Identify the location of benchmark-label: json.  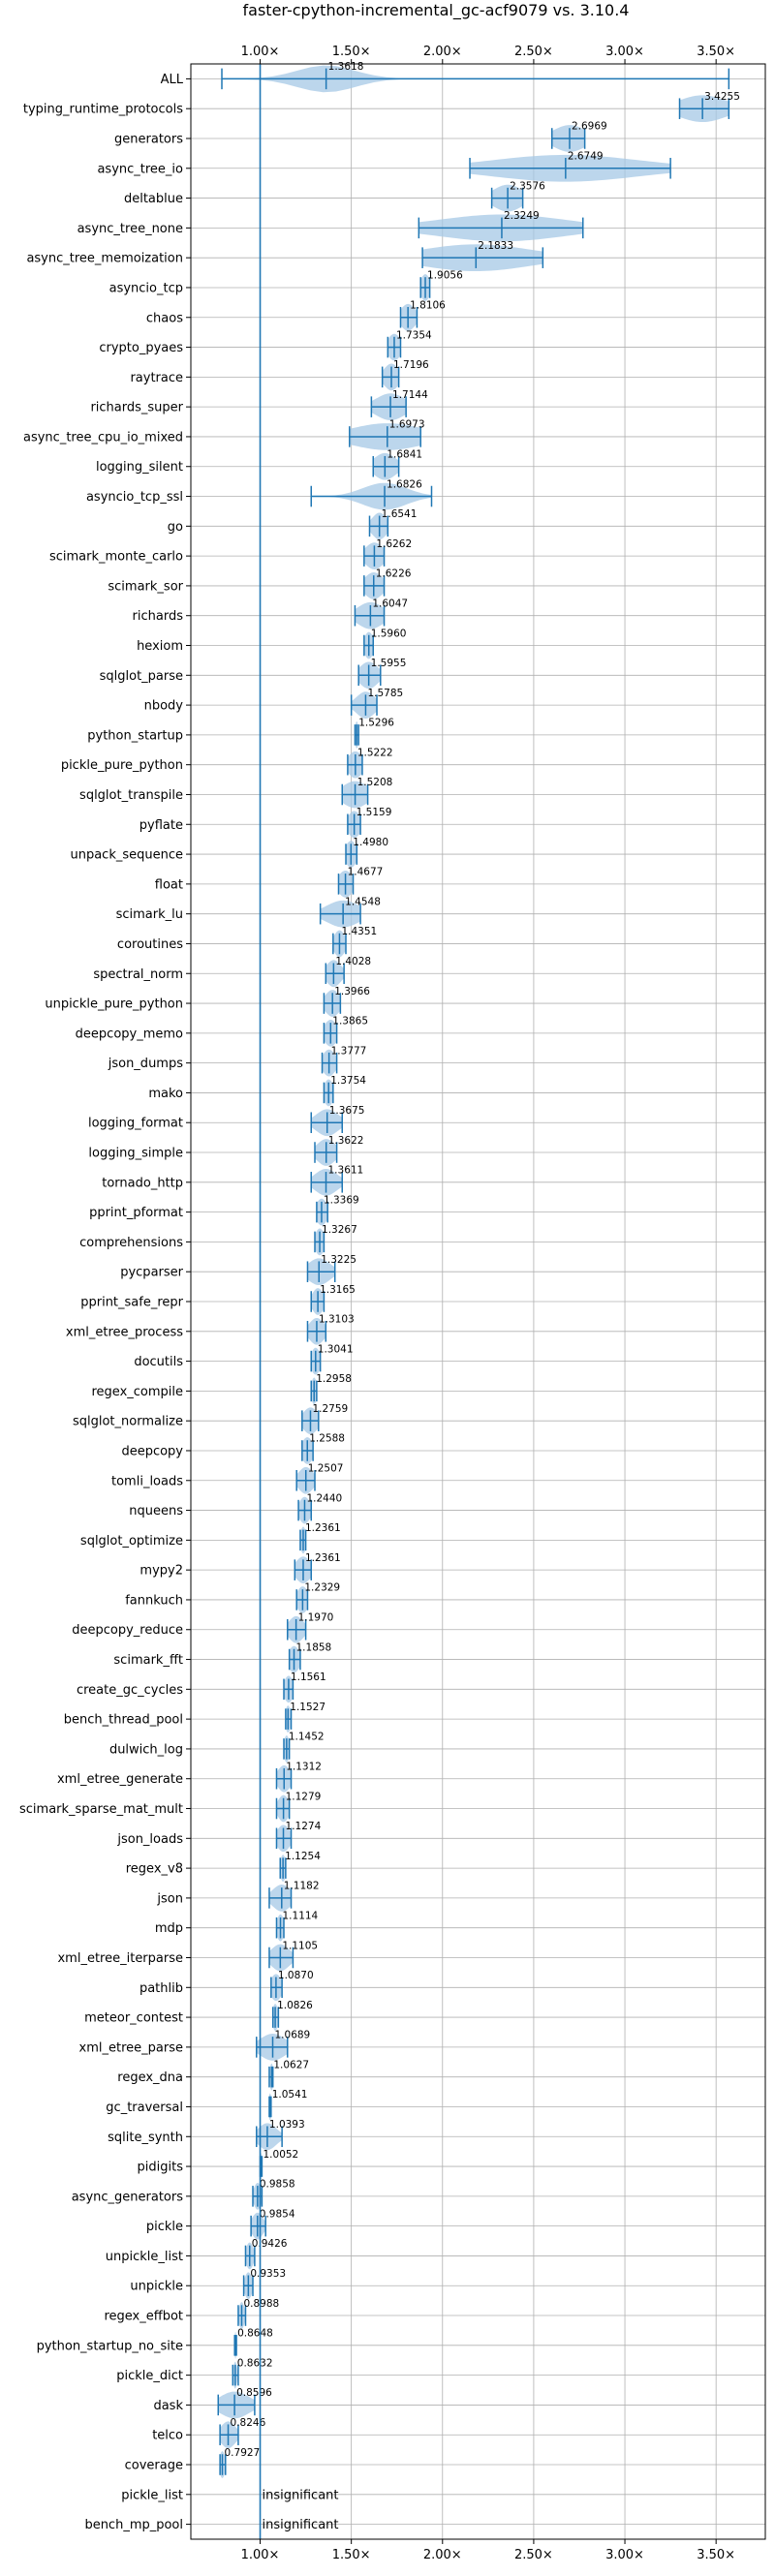
(169, 1898).